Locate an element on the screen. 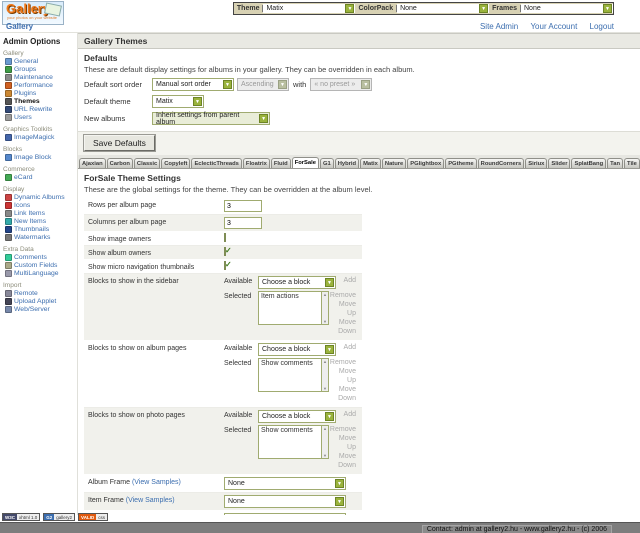  gallery-logo: Gallery your photos on your website is located at coordinates (33, 13).